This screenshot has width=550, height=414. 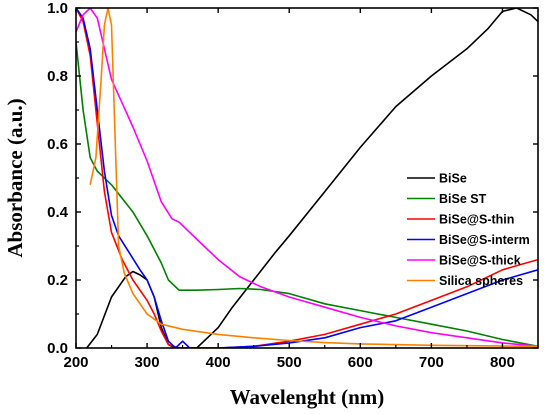 What do you see at coordinates (453, 179) in the screenshot?
I see `legend-label: BiSe` at bounding box center [453, 179].